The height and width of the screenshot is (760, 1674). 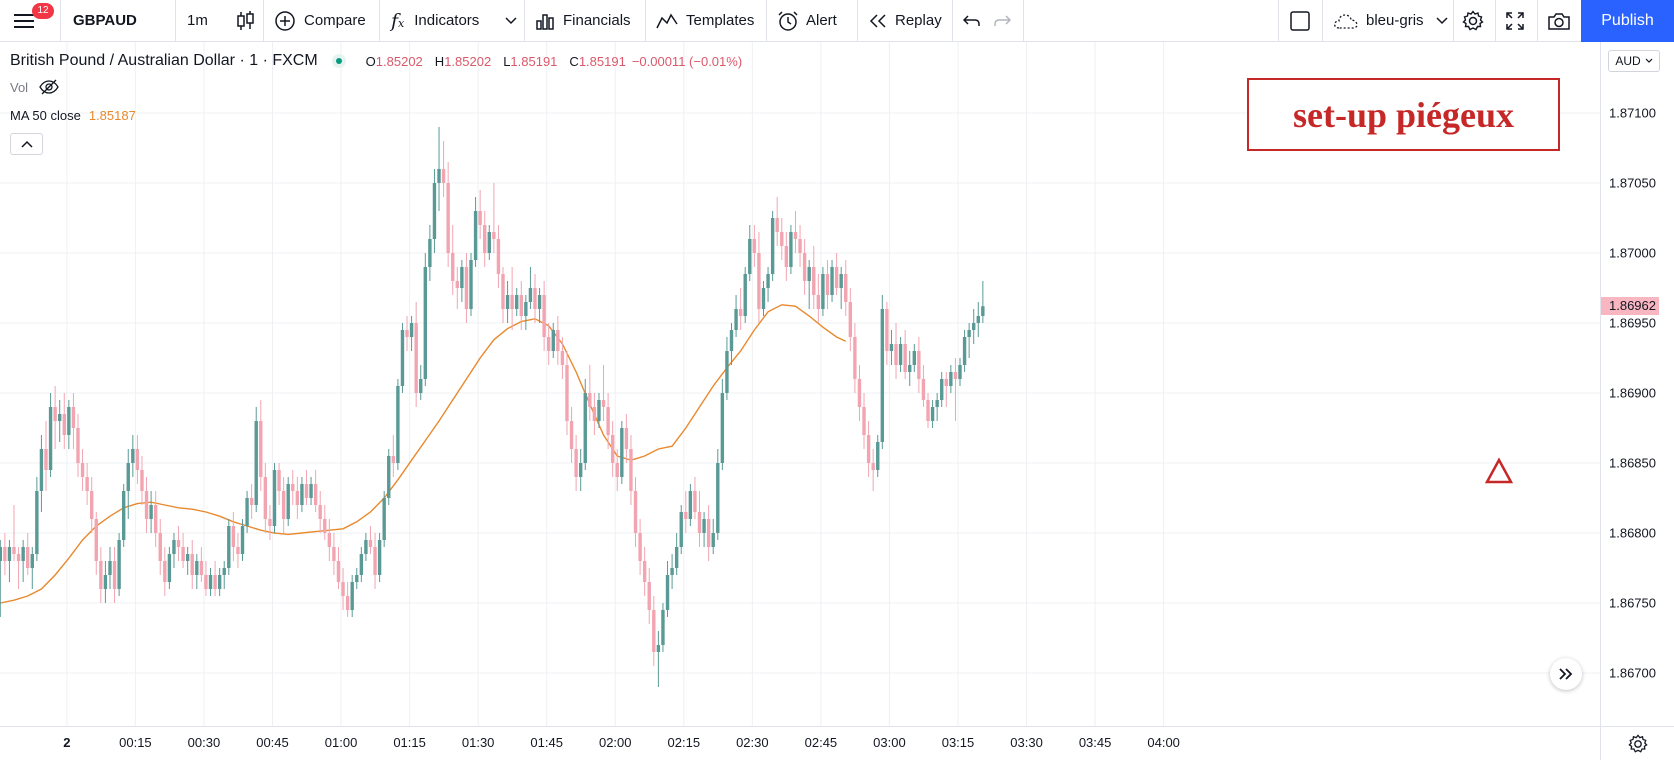 What do you see at coordinates (435, 20) in the screenshot?
I see `indicators-button: fx Indicators` at bounding box center [435, 20].